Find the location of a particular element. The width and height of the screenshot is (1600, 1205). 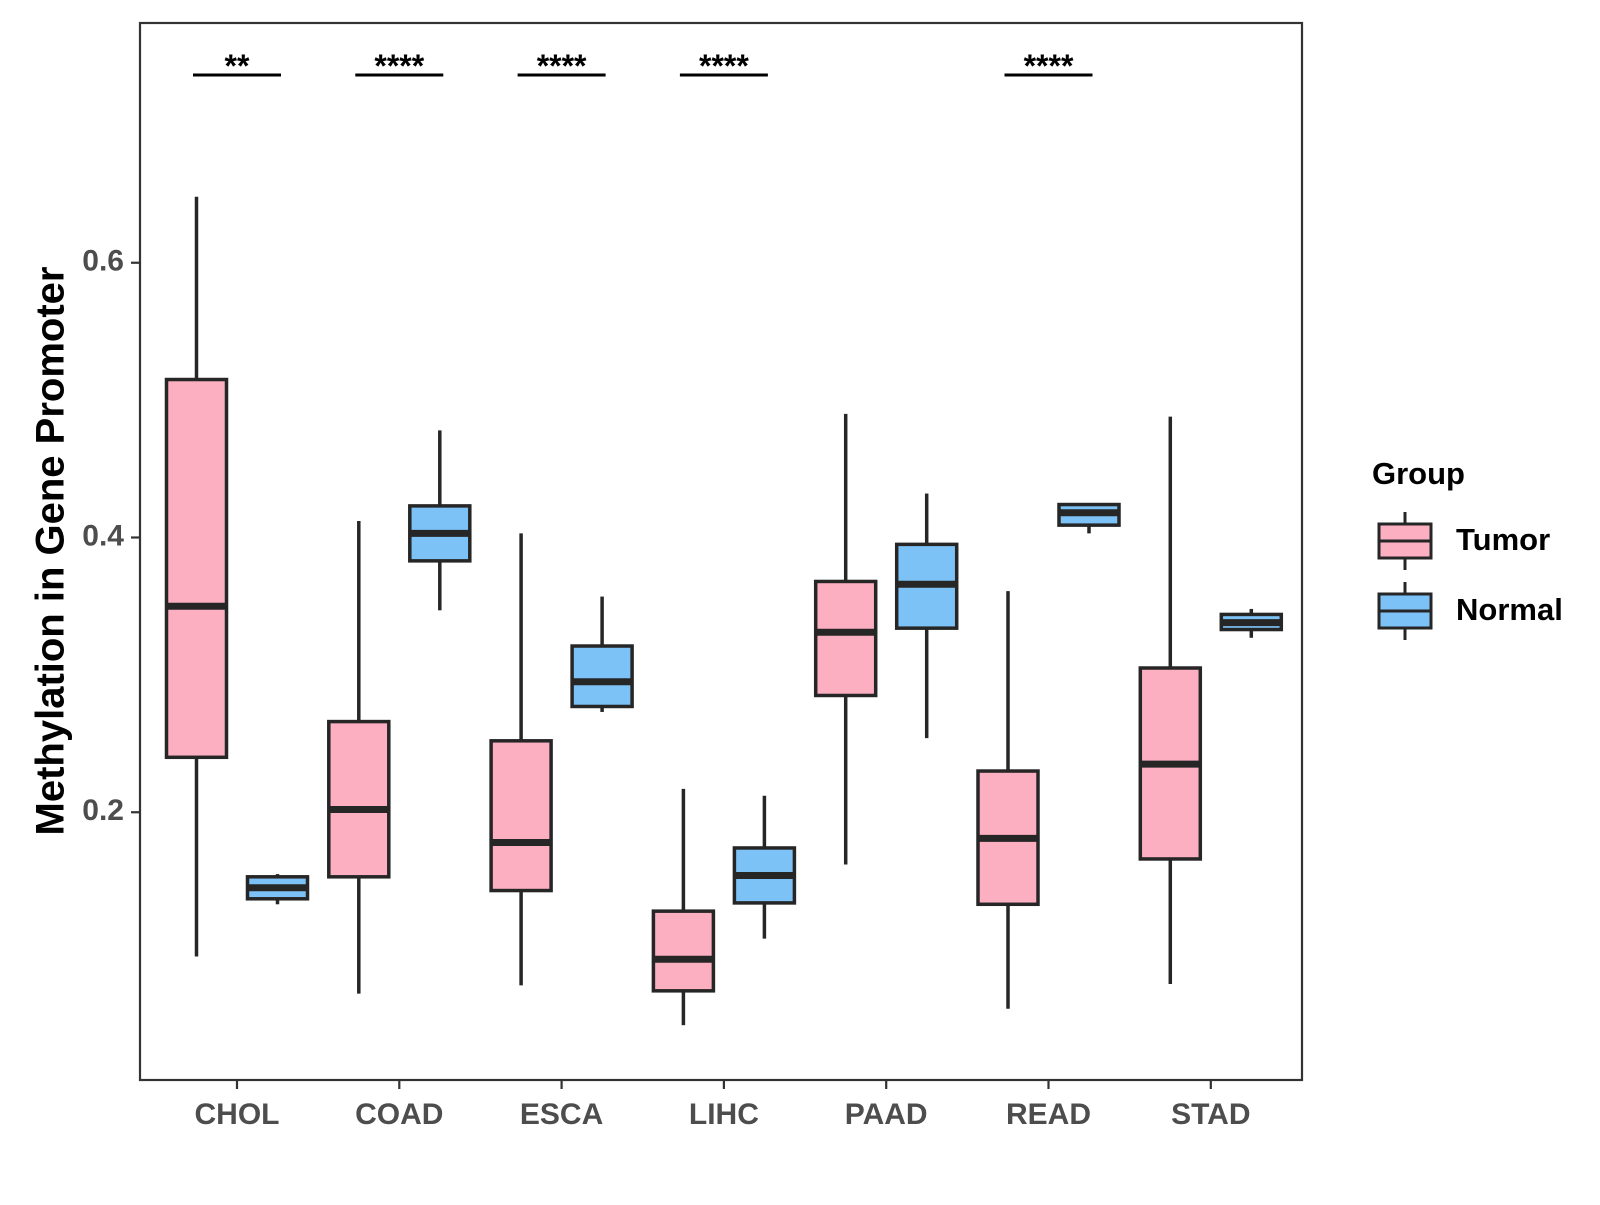

significance-coad: **** is located at coordinates (399, 66).